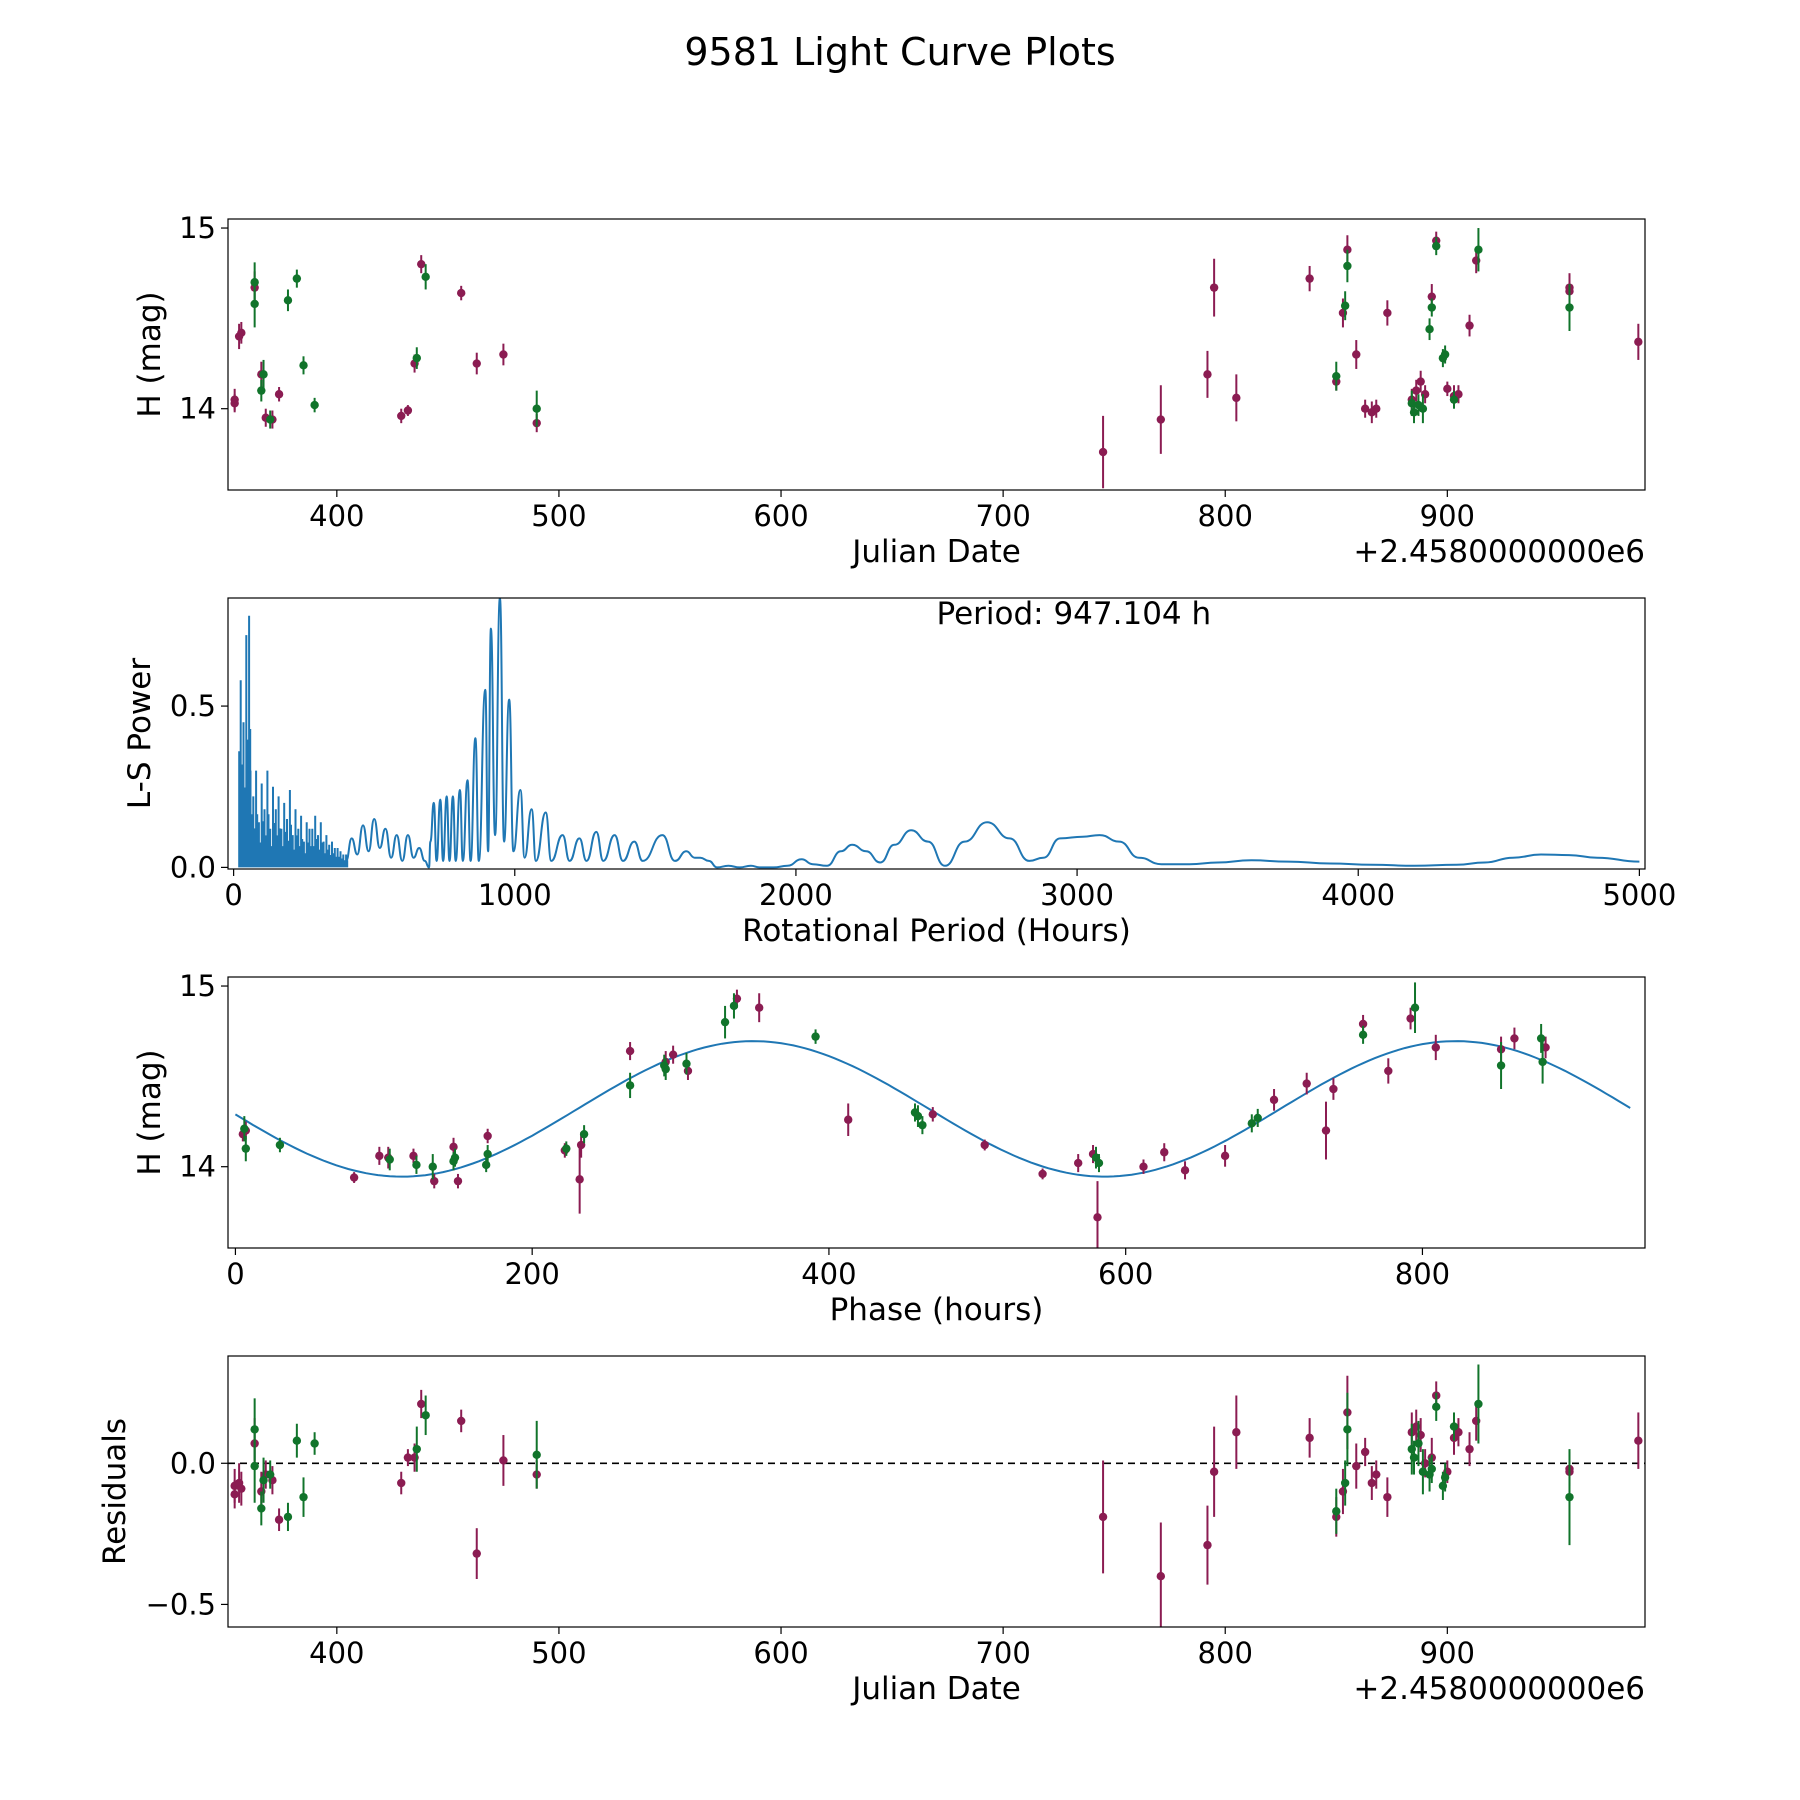 This screenshot has height=1800, width=1800. I want to click on periodogram-short-period-spikes, so click(293, 741).